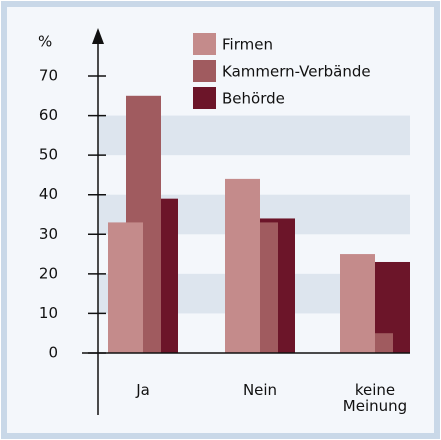  What do you see at coordinates (48, 115) in the screenshot?
I see `y-tick-label: 60` at bounding box center [48, 115].